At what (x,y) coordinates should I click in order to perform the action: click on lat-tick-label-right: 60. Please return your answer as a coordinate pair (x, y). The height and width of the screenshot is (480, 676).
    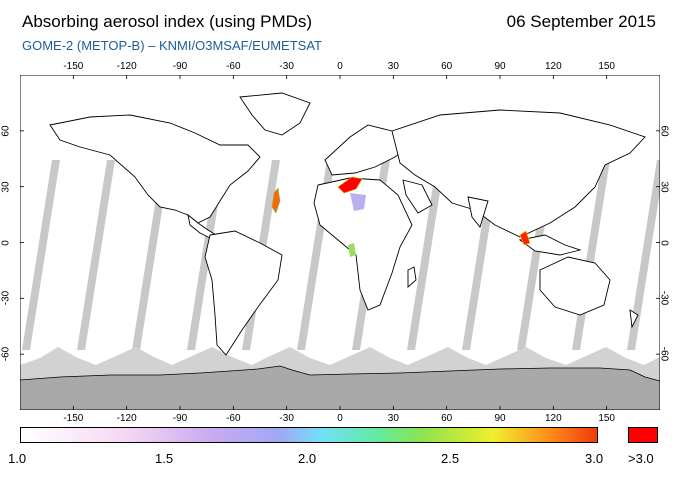
    Looking at the image, I should click on (664, 131).